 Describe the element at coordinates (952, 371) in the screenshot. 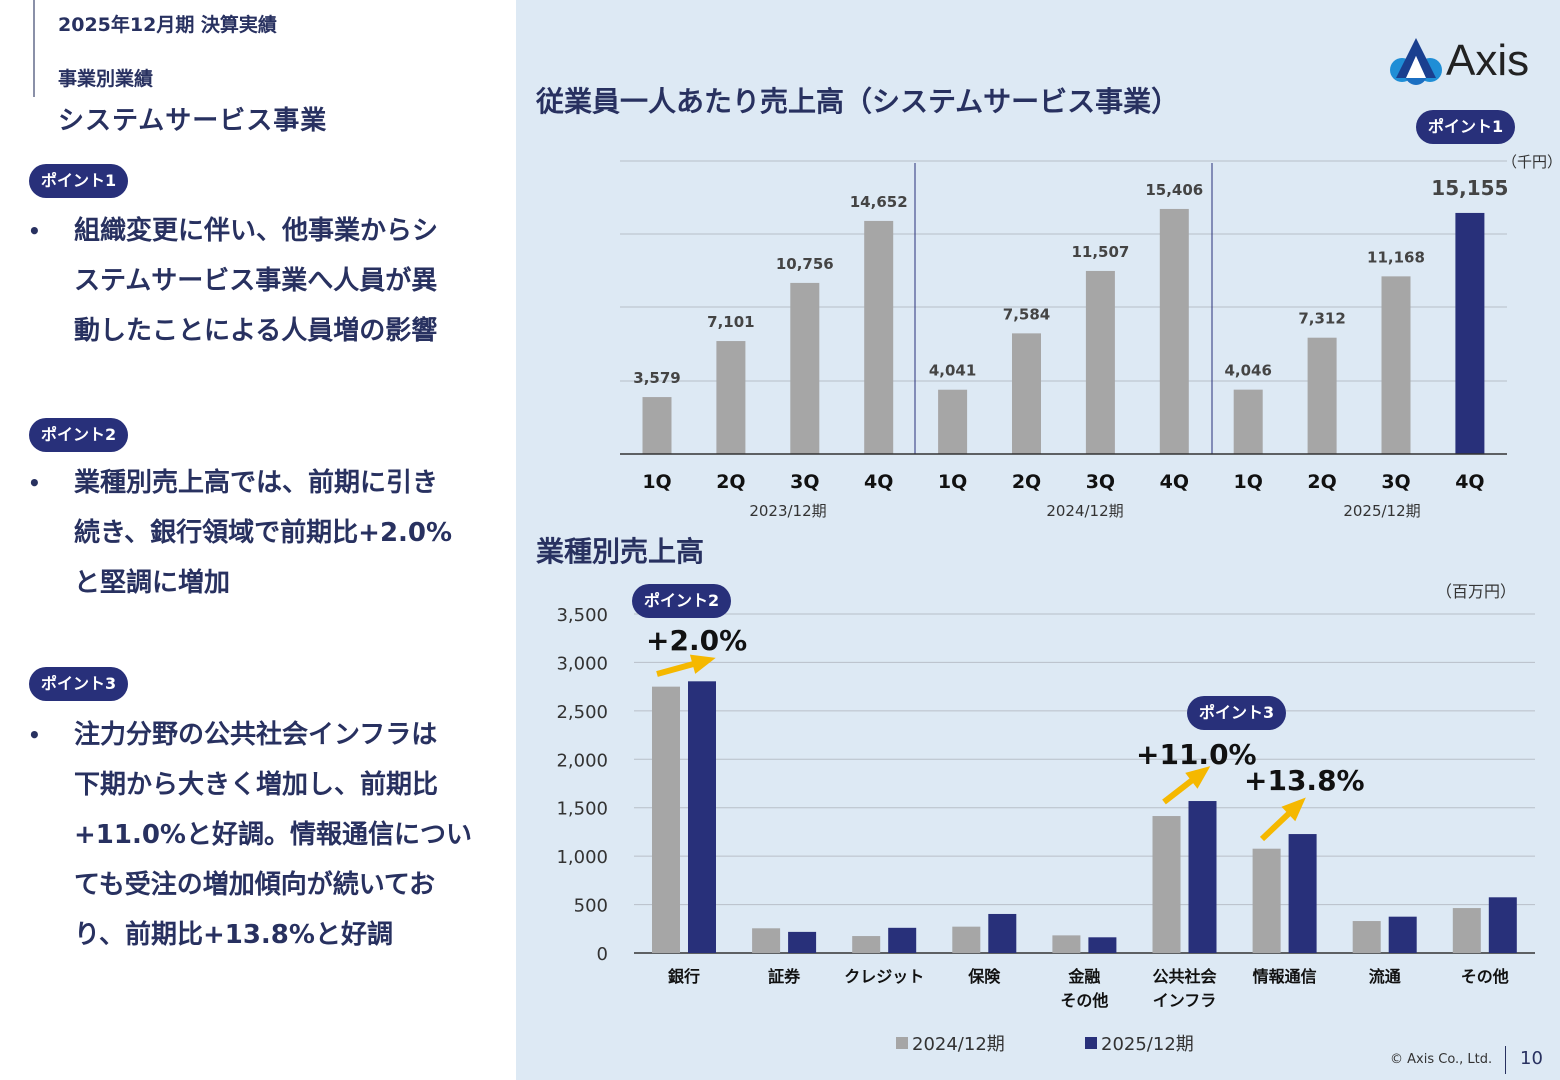

I see `data-label: 4,041` at that location.